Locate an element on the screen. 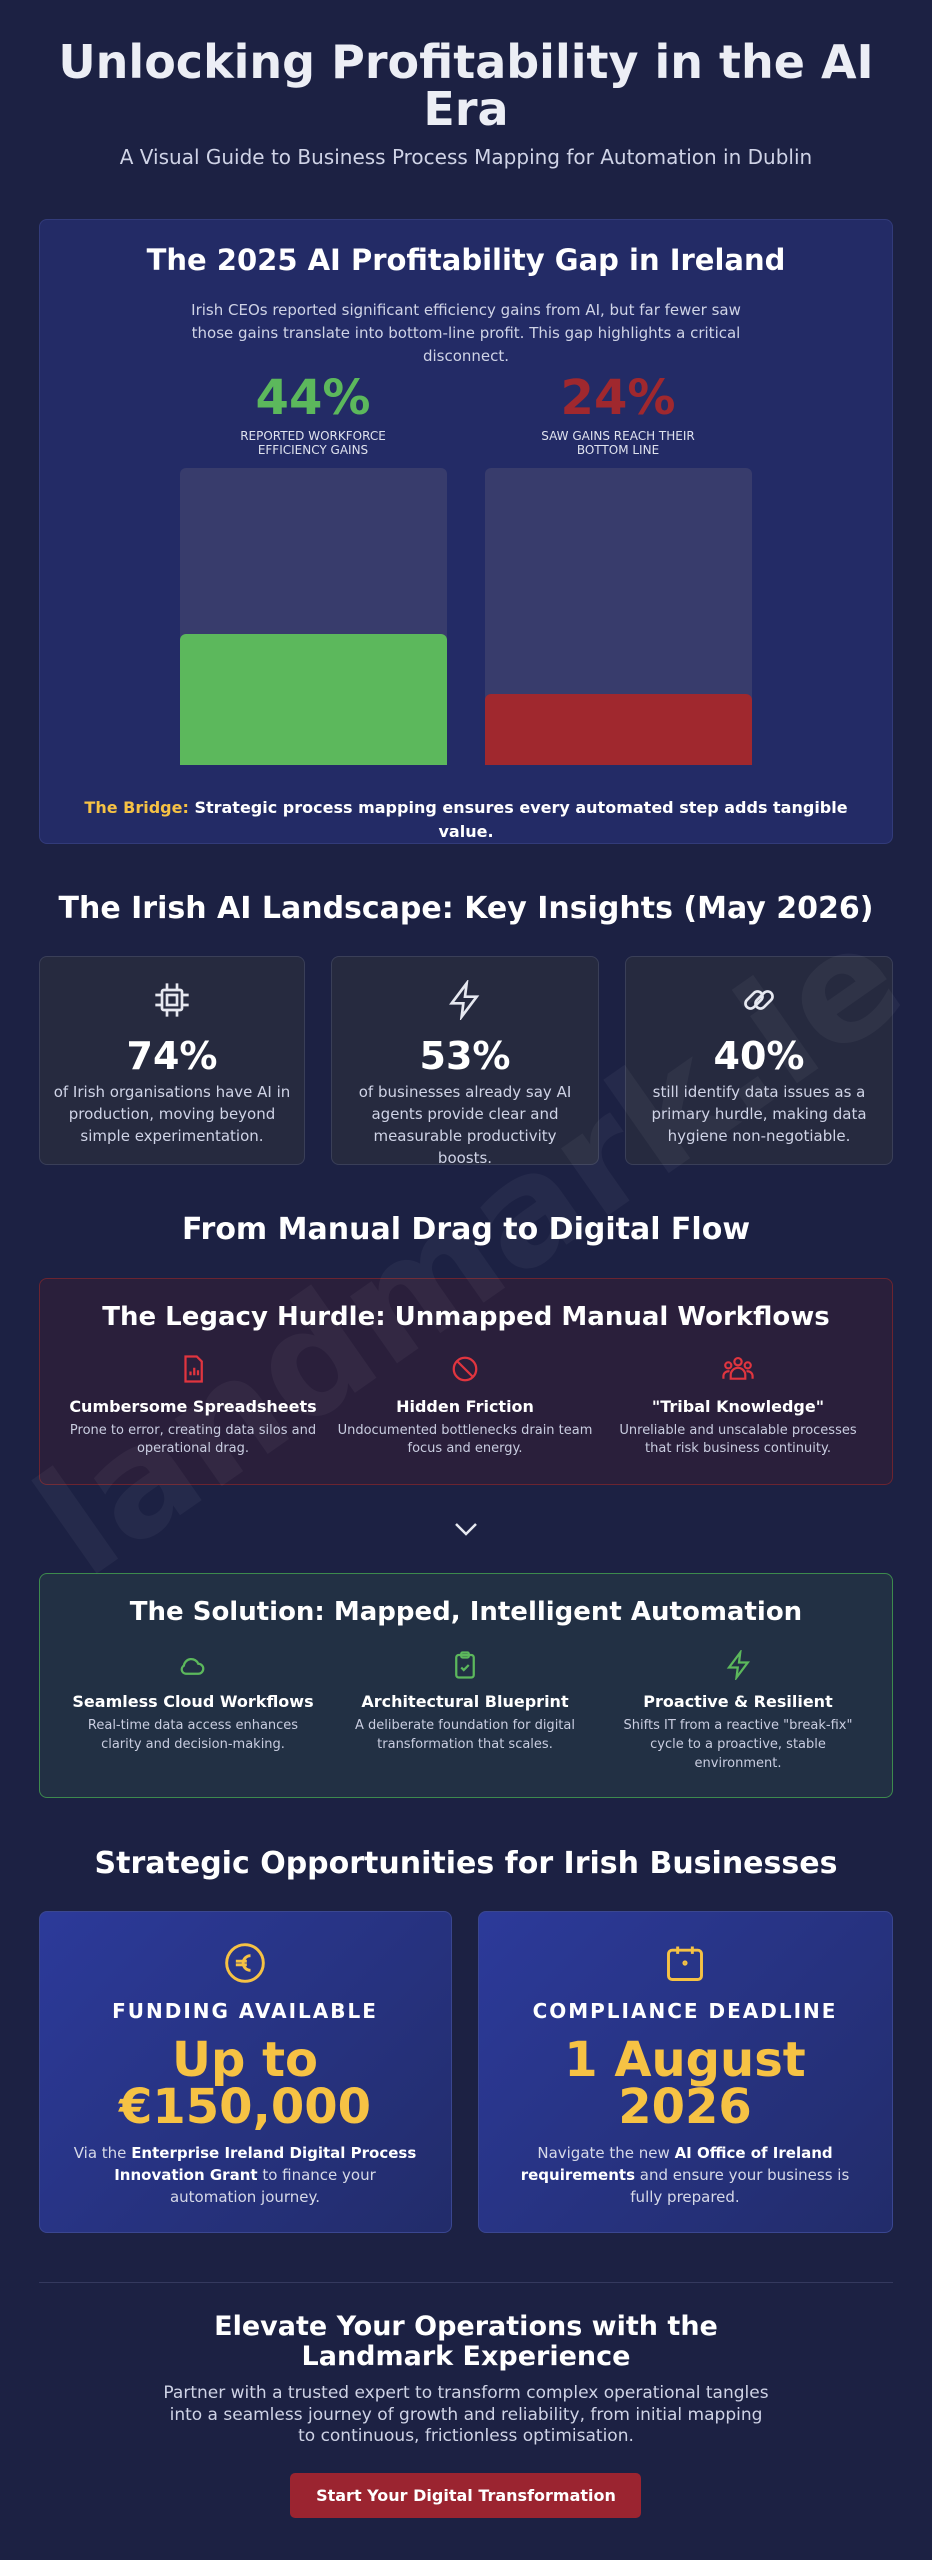 The image size is (932, 2560). clipboard-icon is located at coordinates (465, 1665).